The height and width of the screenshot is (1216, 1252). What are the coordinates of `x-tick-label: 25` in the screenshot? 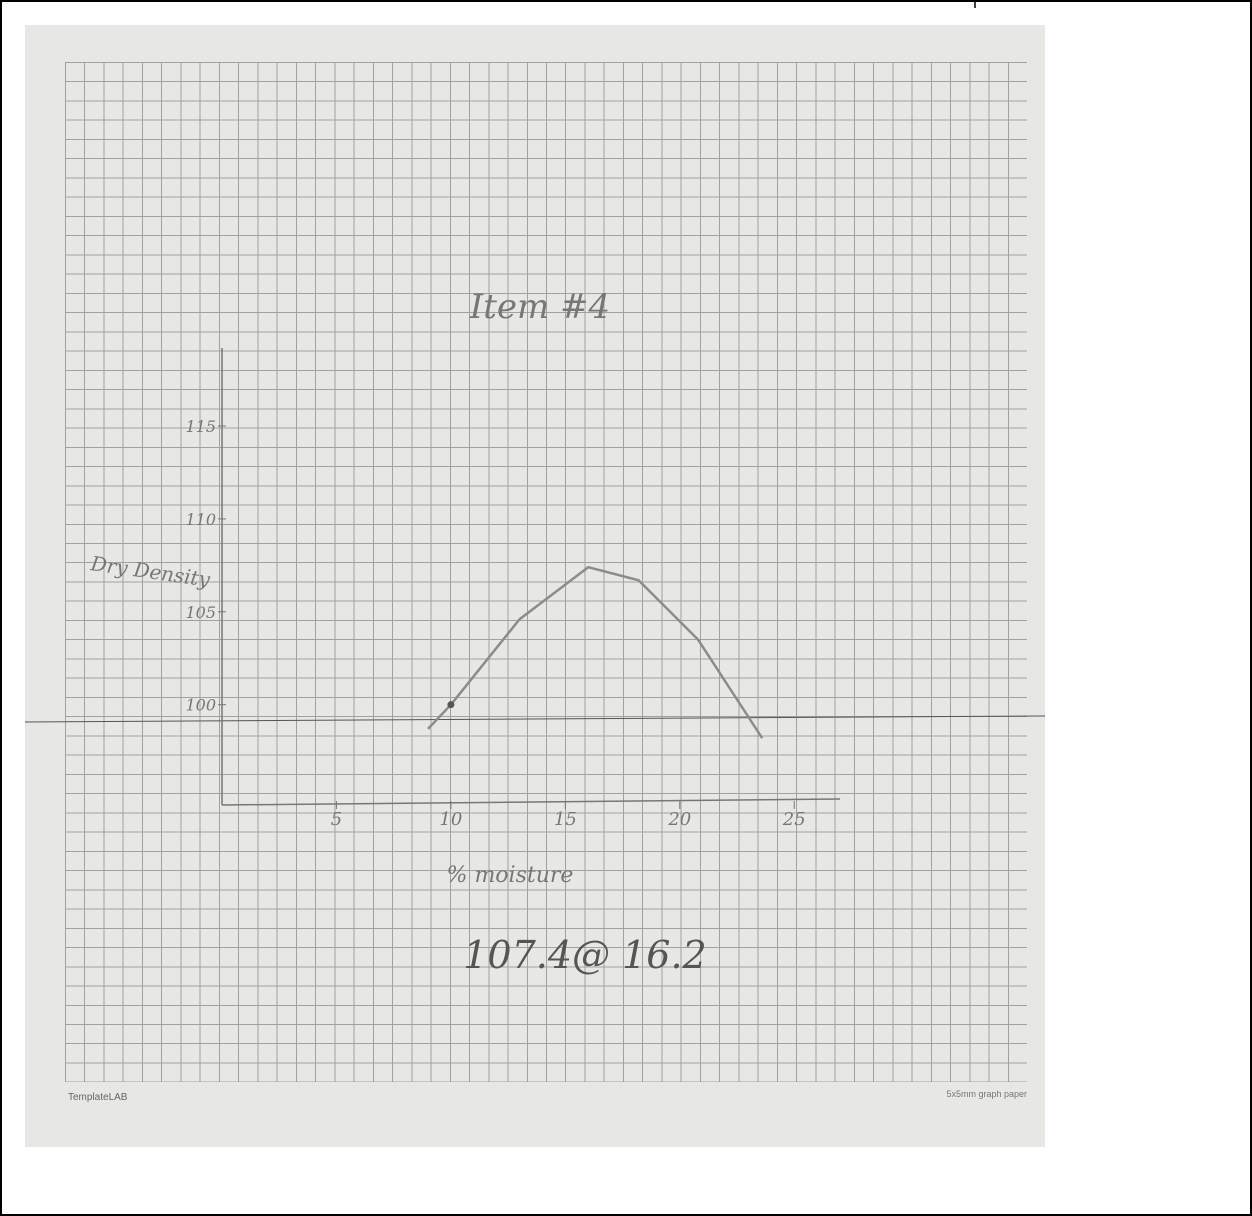 It's located at (794, 819).